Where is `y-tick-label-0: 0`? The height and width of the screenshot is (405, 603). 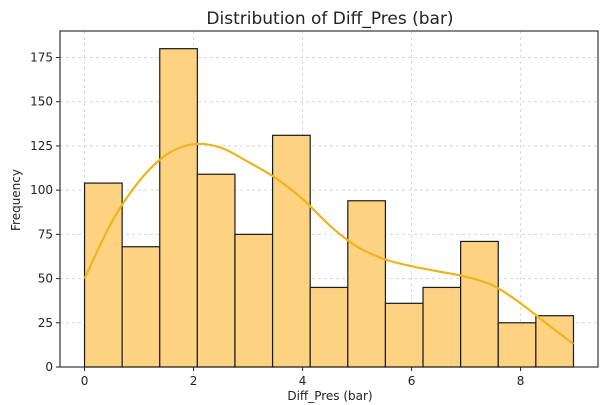
y-tick-label-0: 0 is located at coordinates (49, 367).